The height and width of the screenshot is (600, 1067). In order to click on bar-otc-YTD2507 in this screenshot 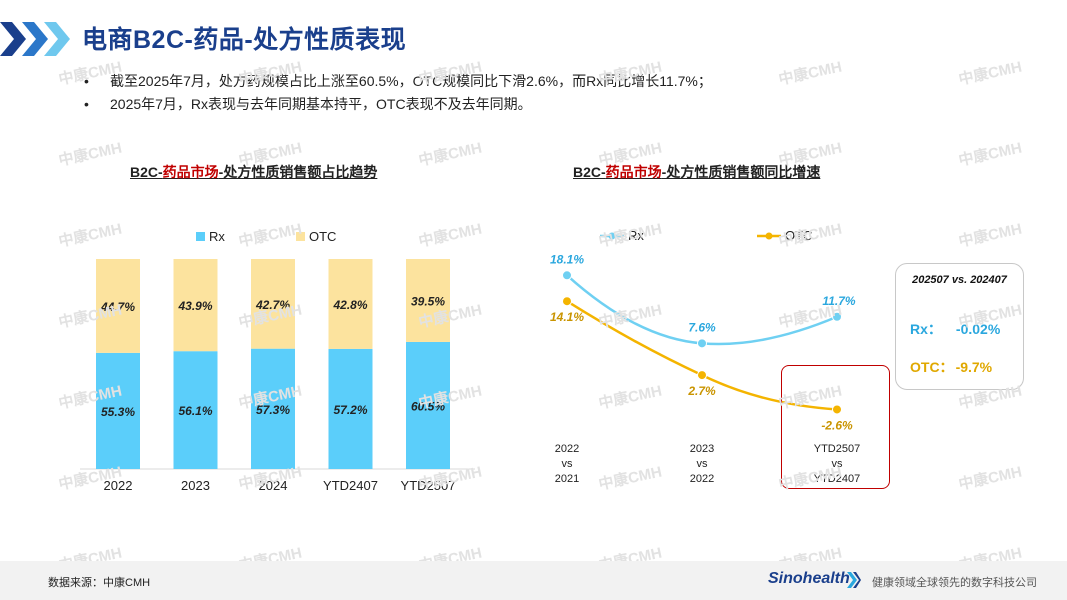, I will do `click(428, 300)`.